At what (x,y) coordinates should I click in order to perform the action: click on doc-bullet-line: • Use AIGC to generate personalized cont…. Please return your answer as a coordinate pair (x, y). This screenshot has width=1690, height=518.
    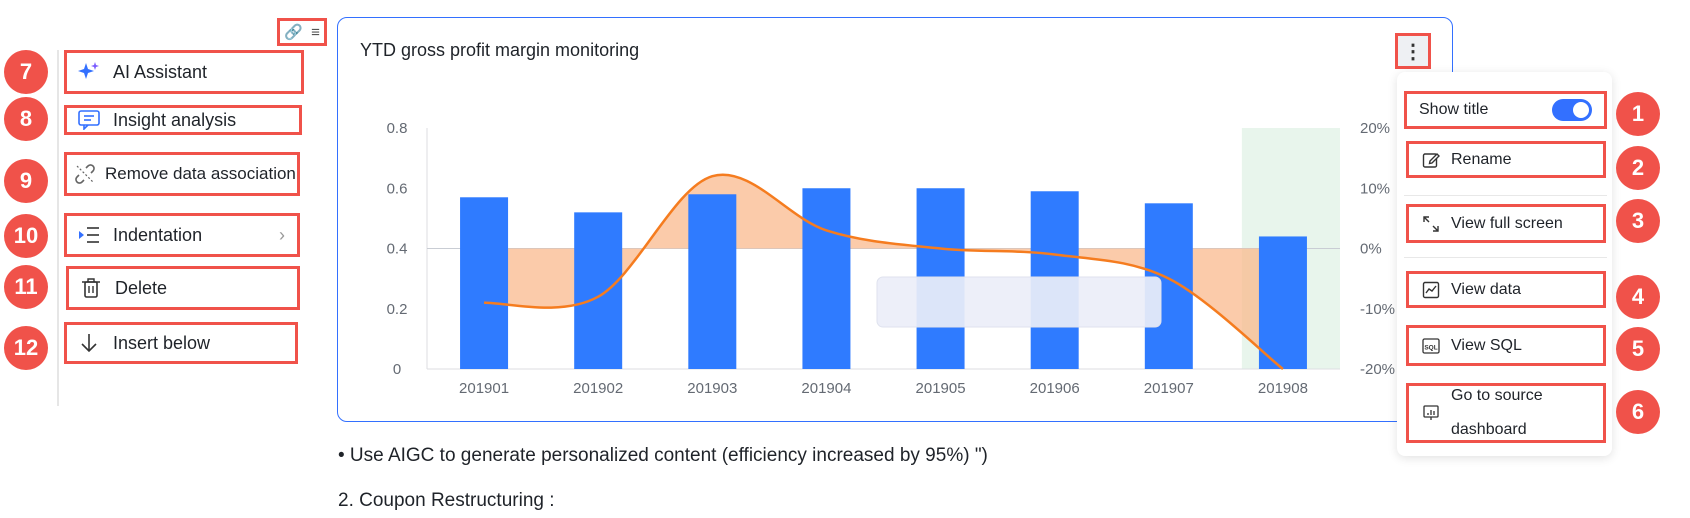
    Looking at the image, I should click on (663, 455).